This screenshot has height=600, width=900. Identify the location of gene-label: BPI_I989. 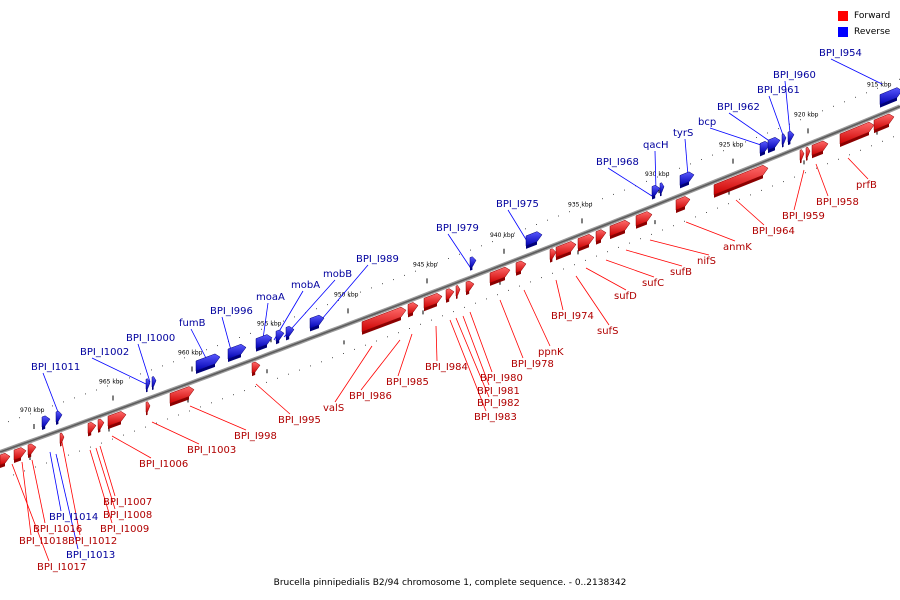
(377, 259).